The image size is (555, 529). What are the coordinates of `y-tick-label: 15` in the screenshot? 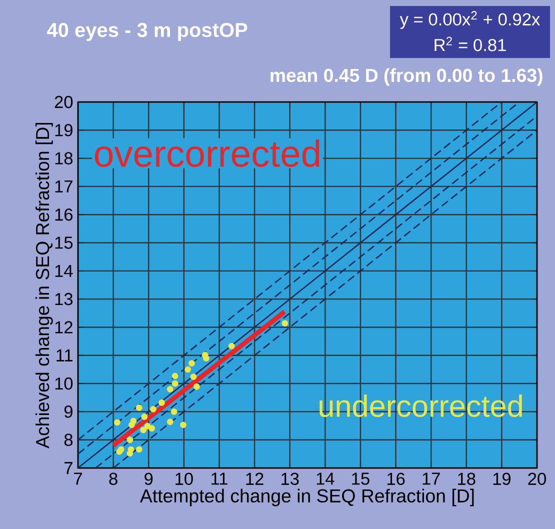 It's located at (64, 242).